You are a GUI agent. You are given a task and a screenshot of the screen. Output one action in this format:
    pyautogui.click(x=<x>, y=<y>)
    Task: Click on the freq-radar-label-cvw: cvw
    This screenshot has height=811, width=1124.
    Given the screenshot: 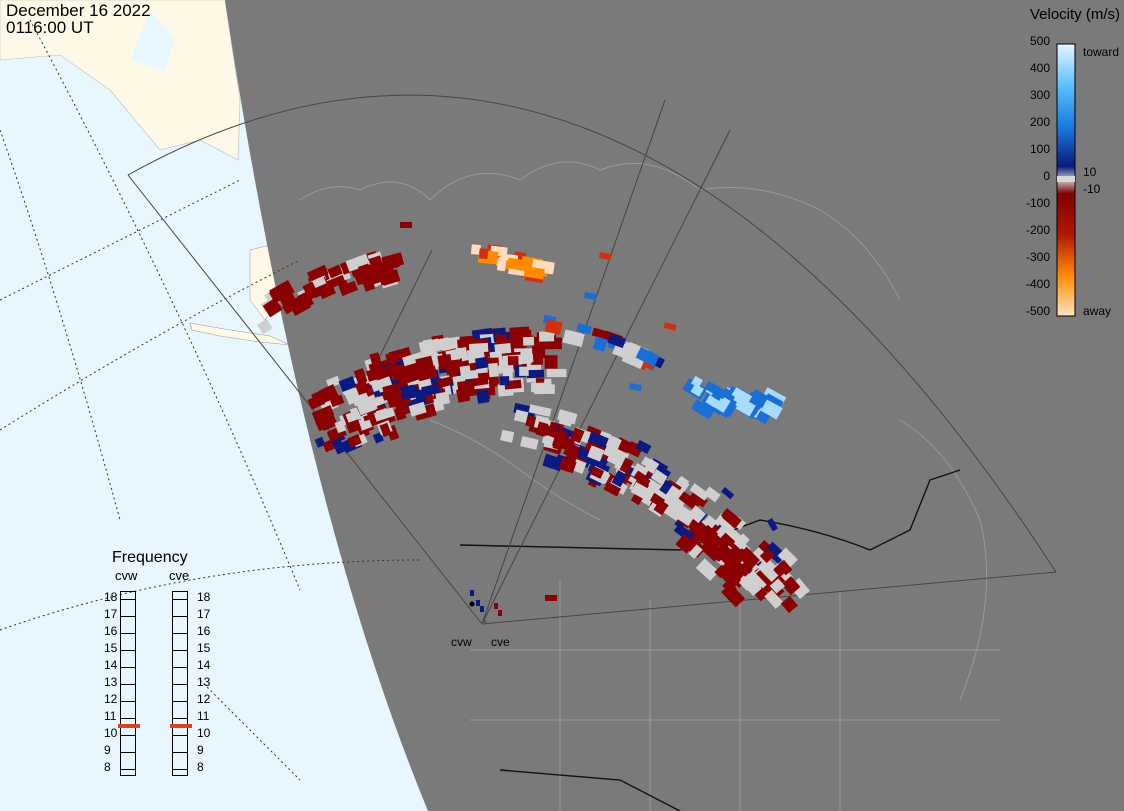 What is the action you would take?
    pyautogui.click(x=126, y=575)
    